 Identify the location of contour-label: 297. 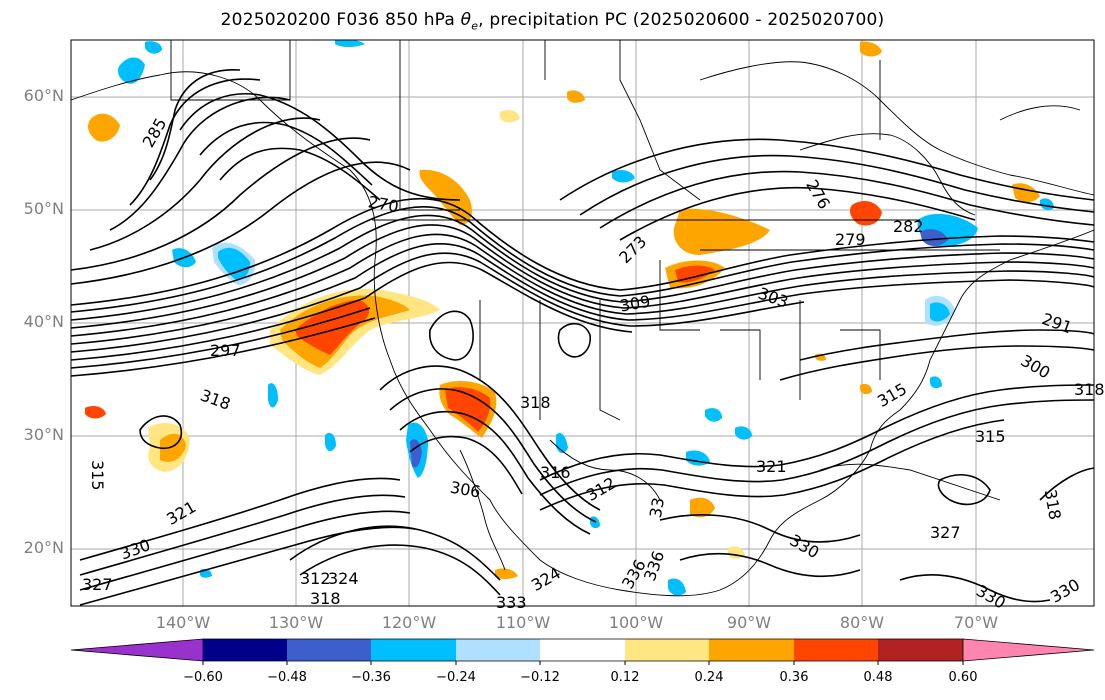
(225, 350).